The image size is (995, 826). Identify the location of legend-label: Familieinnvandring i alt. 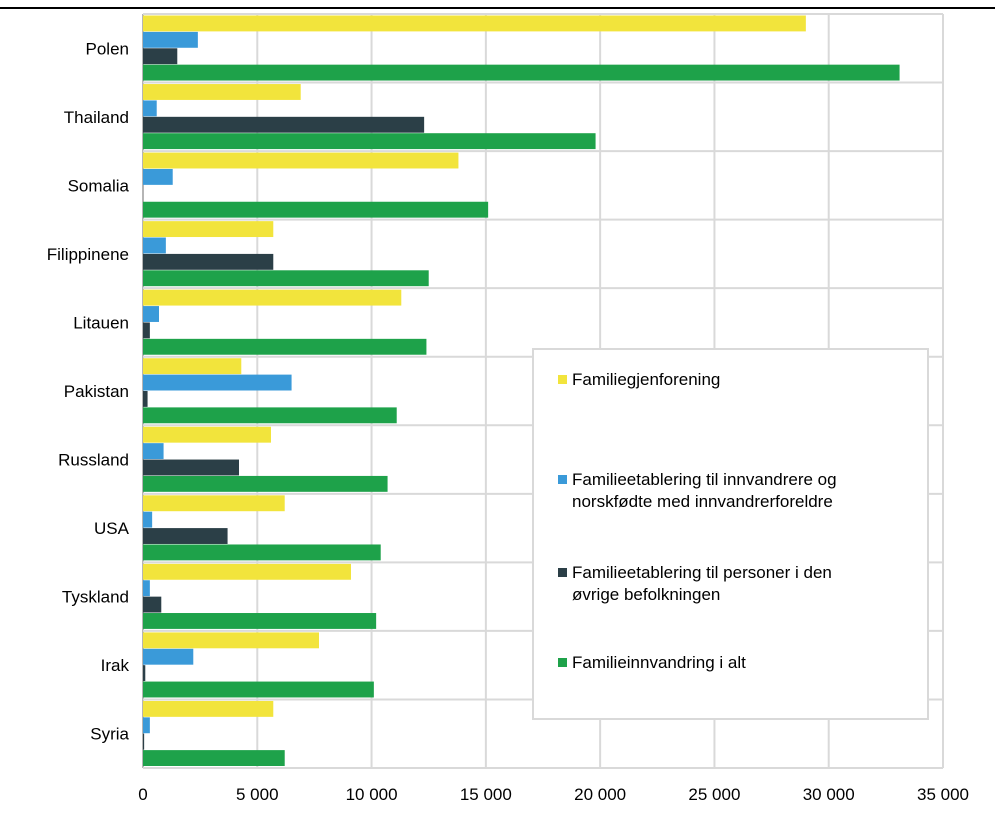
(659, 662).